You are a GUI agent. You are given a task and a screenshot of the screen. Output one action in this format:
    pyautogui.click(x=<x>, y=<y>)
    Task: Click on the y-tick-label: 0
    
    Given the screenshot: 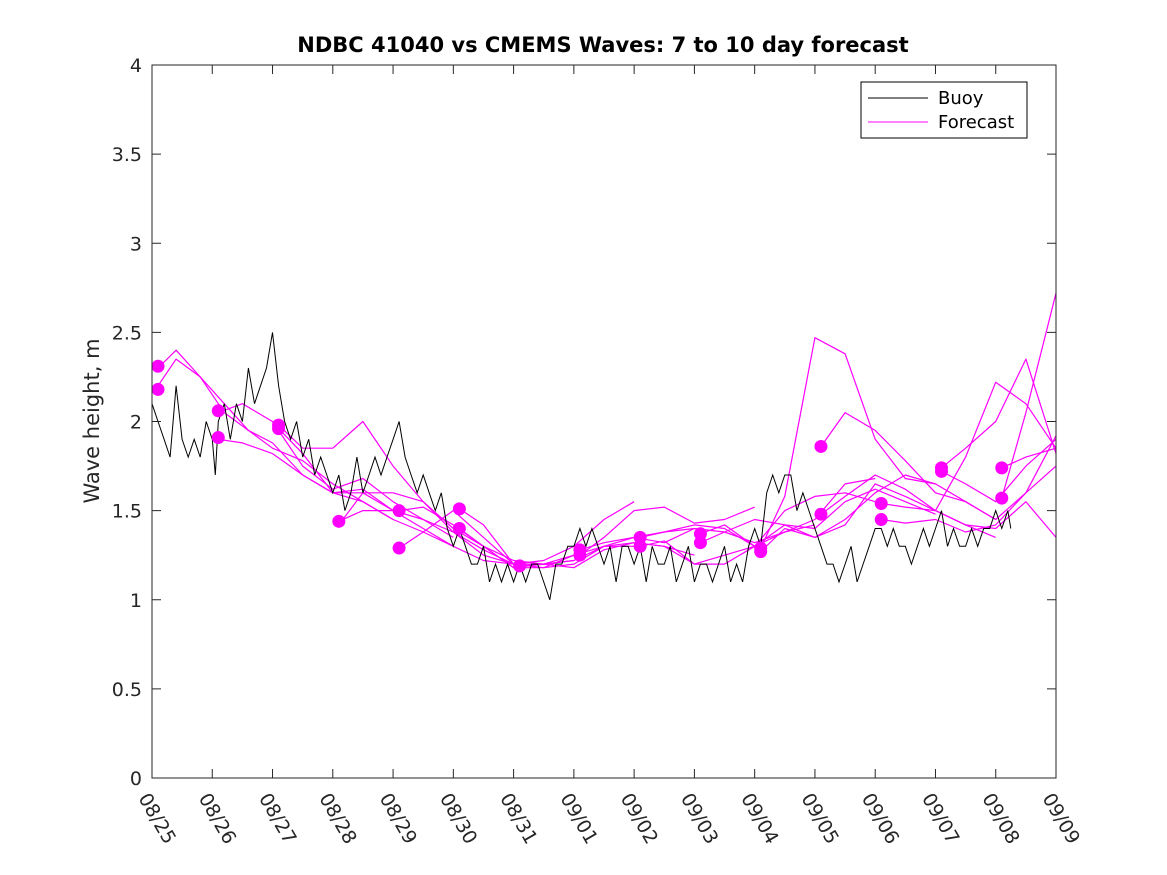 What is the action you would take?
    pyautogui.click(x=136, y=779)
    